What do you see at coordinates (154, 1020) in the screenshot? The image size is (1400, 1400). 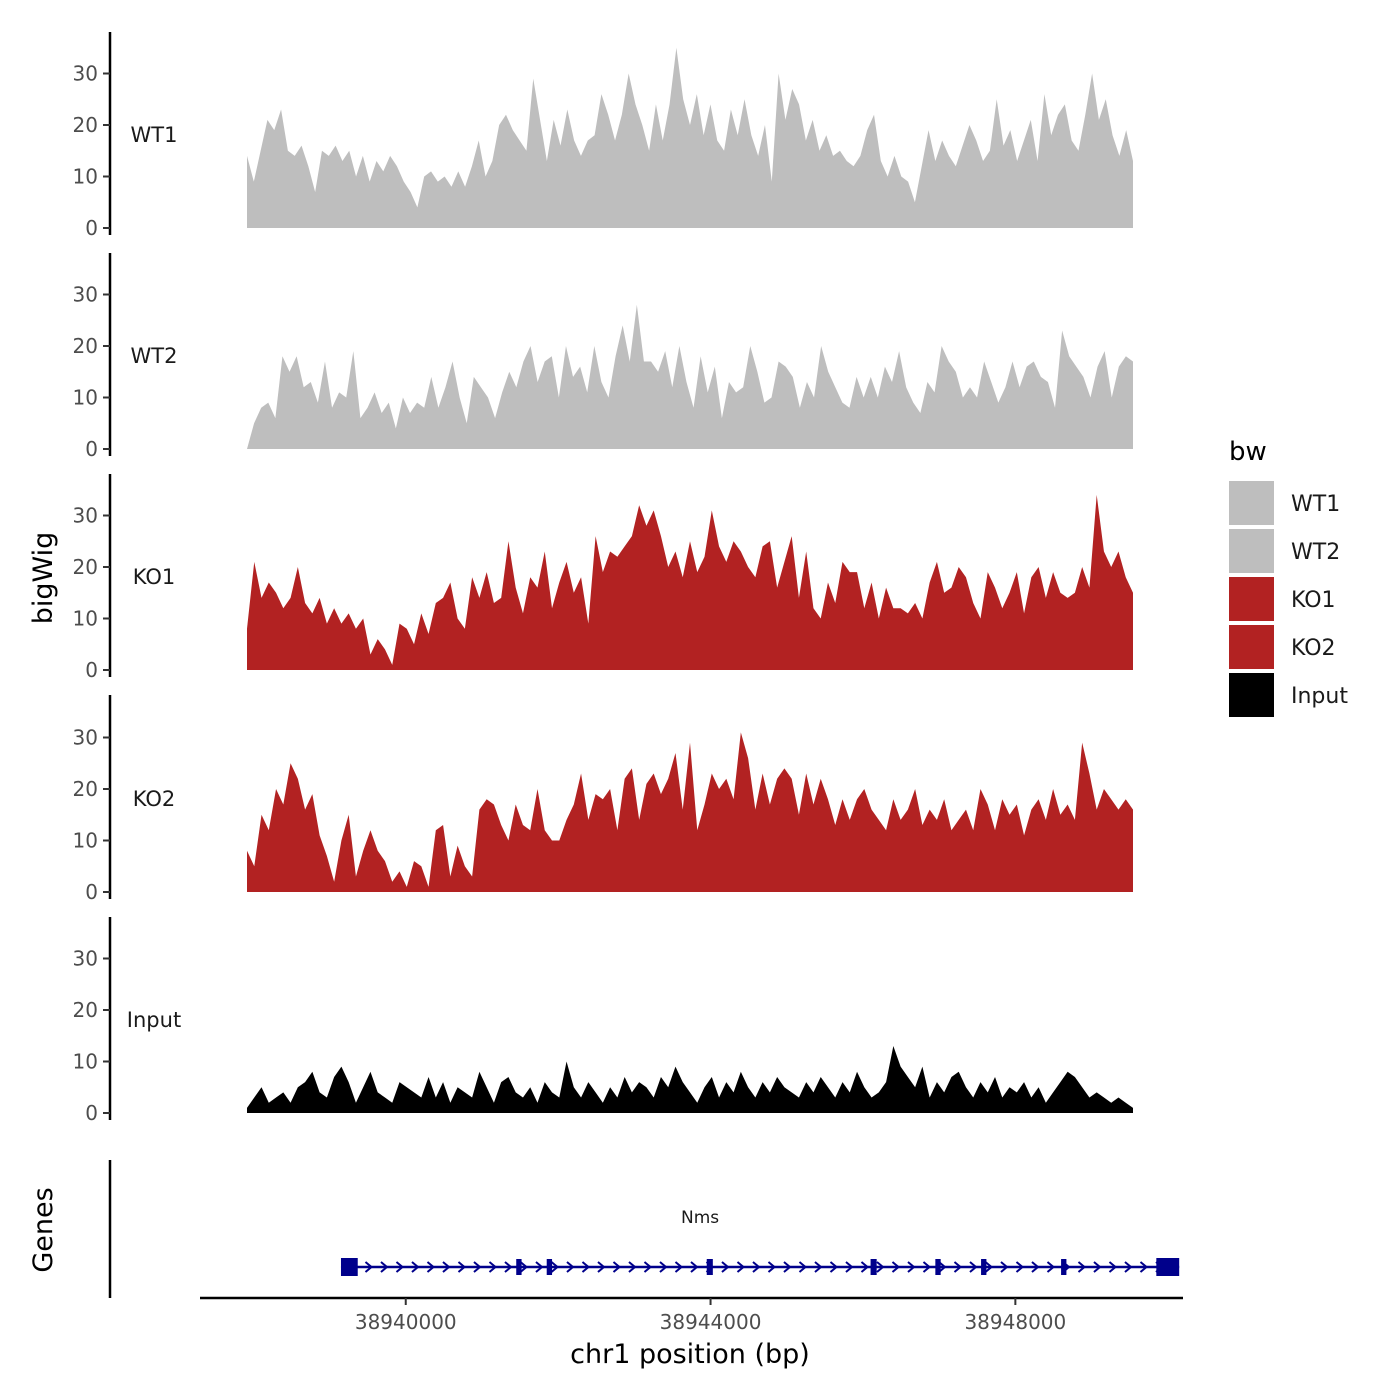 I see `track-label: Input` at bounding box center [154, 1020].